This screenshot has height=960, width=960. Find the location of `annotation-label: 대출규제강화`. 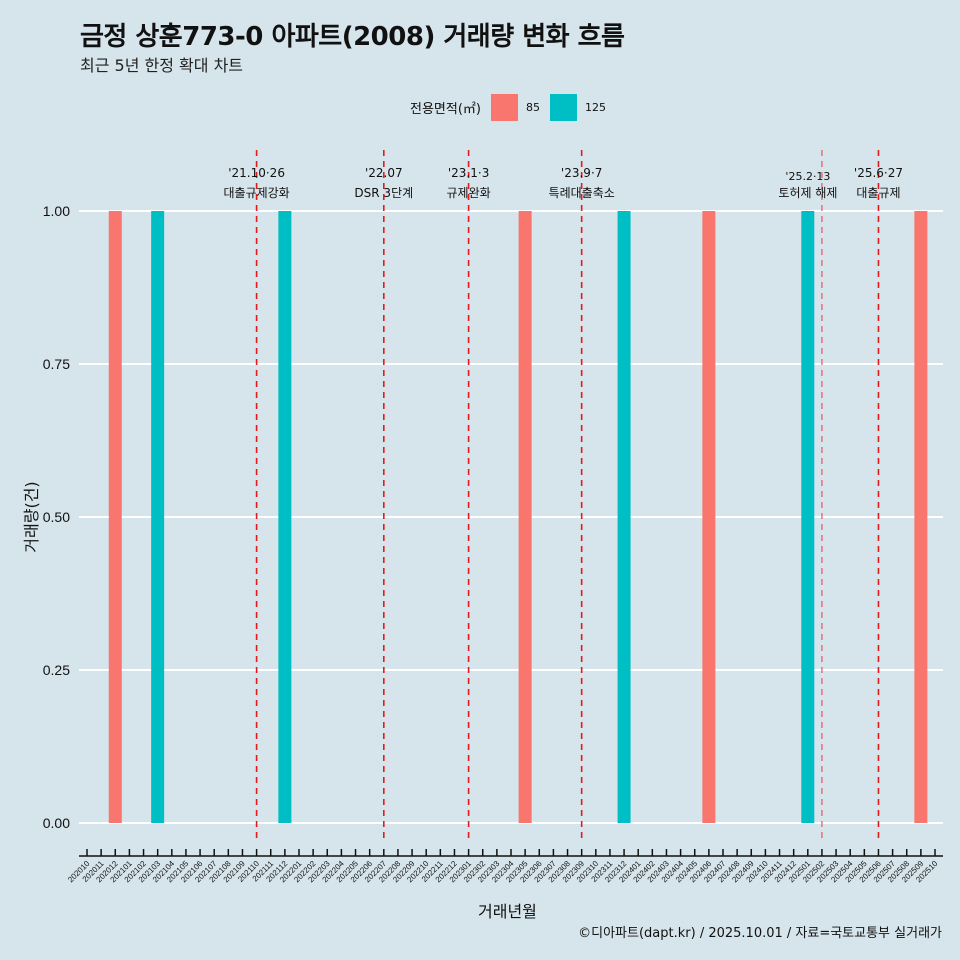

annotation-label: 대출규제강화 is located at coordinates (256, 193).